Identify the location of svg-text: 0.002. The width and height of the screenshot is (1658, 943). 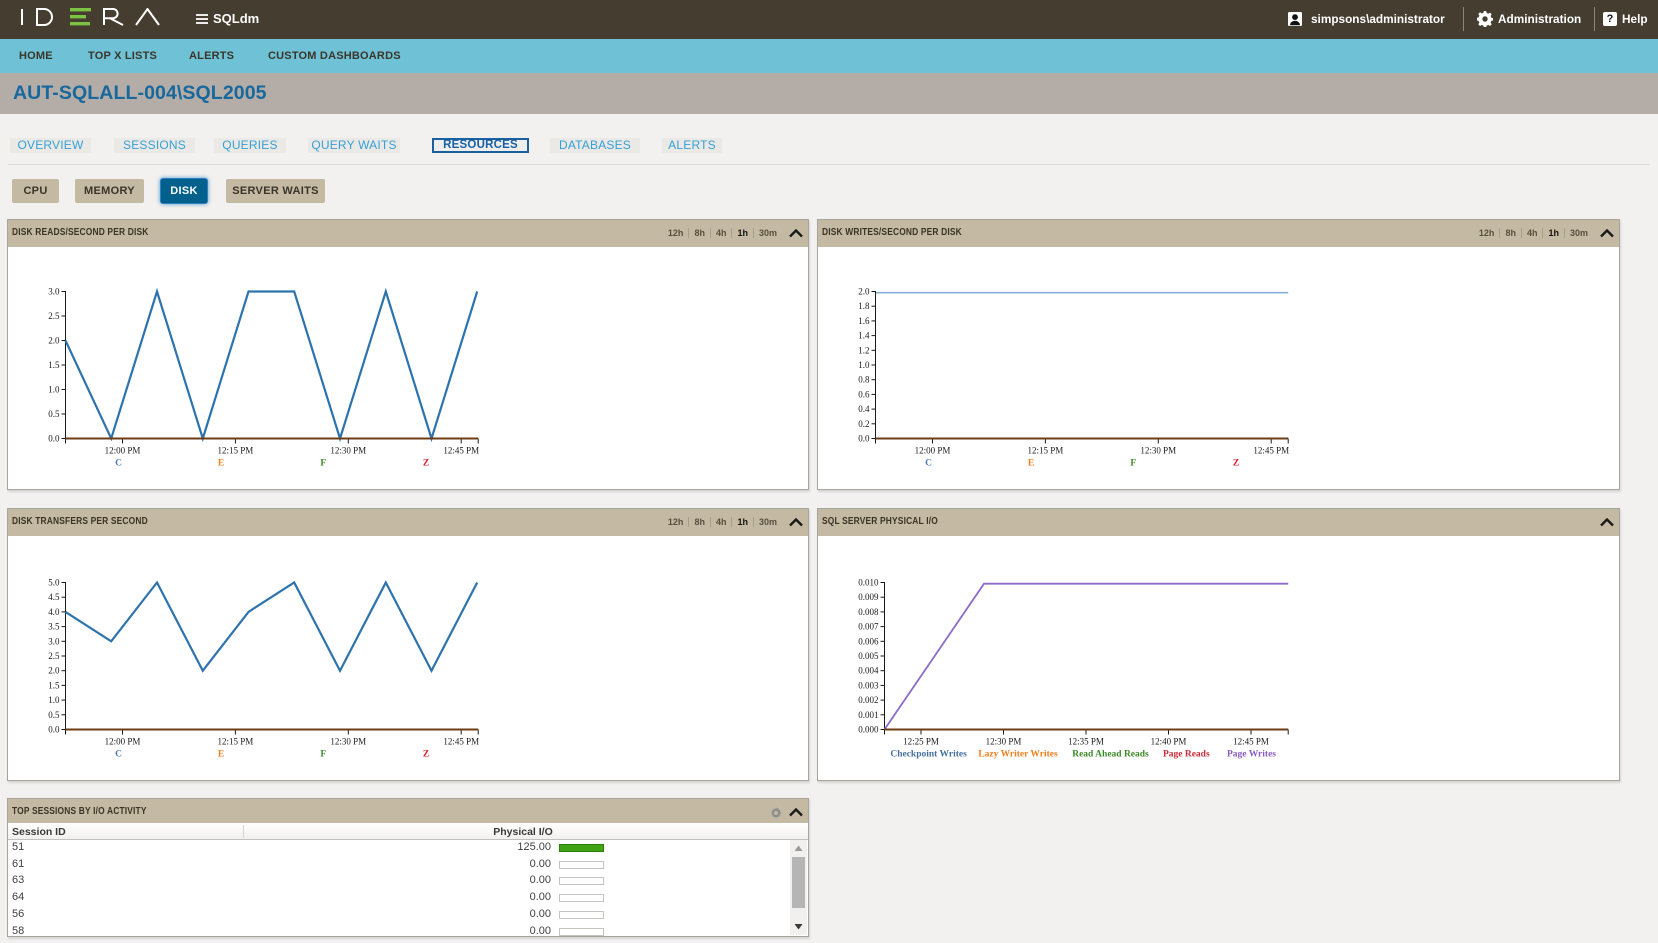
(868, 700).